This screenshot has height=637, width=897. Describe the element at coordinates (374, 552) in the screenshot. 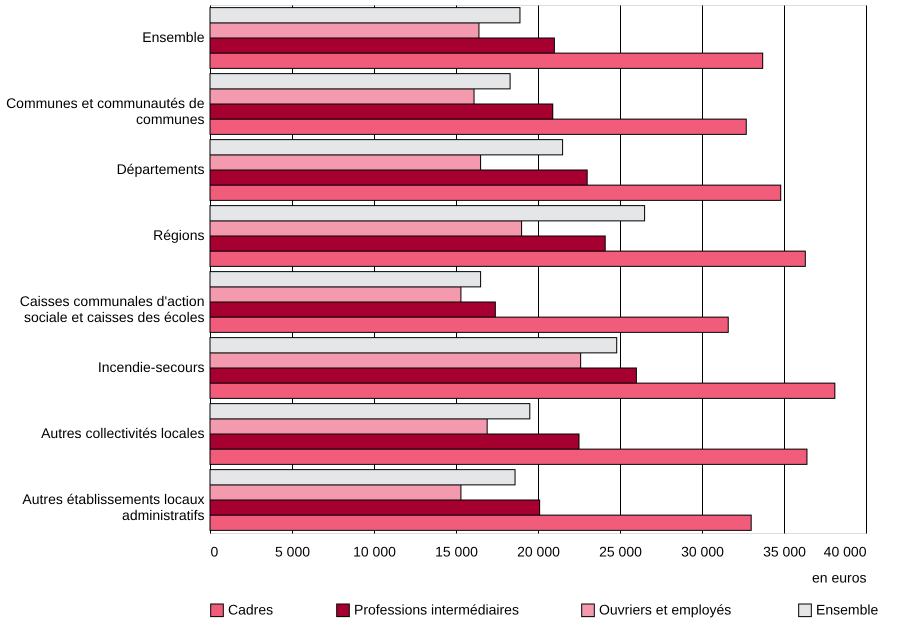

I see `x-tick-label: 10 000` at that location.